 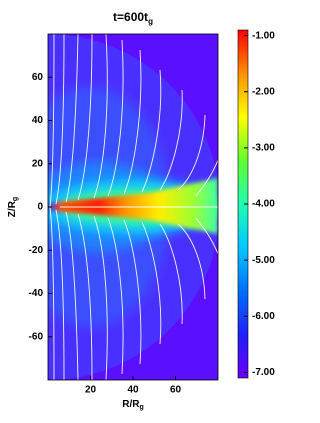 I want to click on x-tick-label: 20, so click(x=91, y=390).